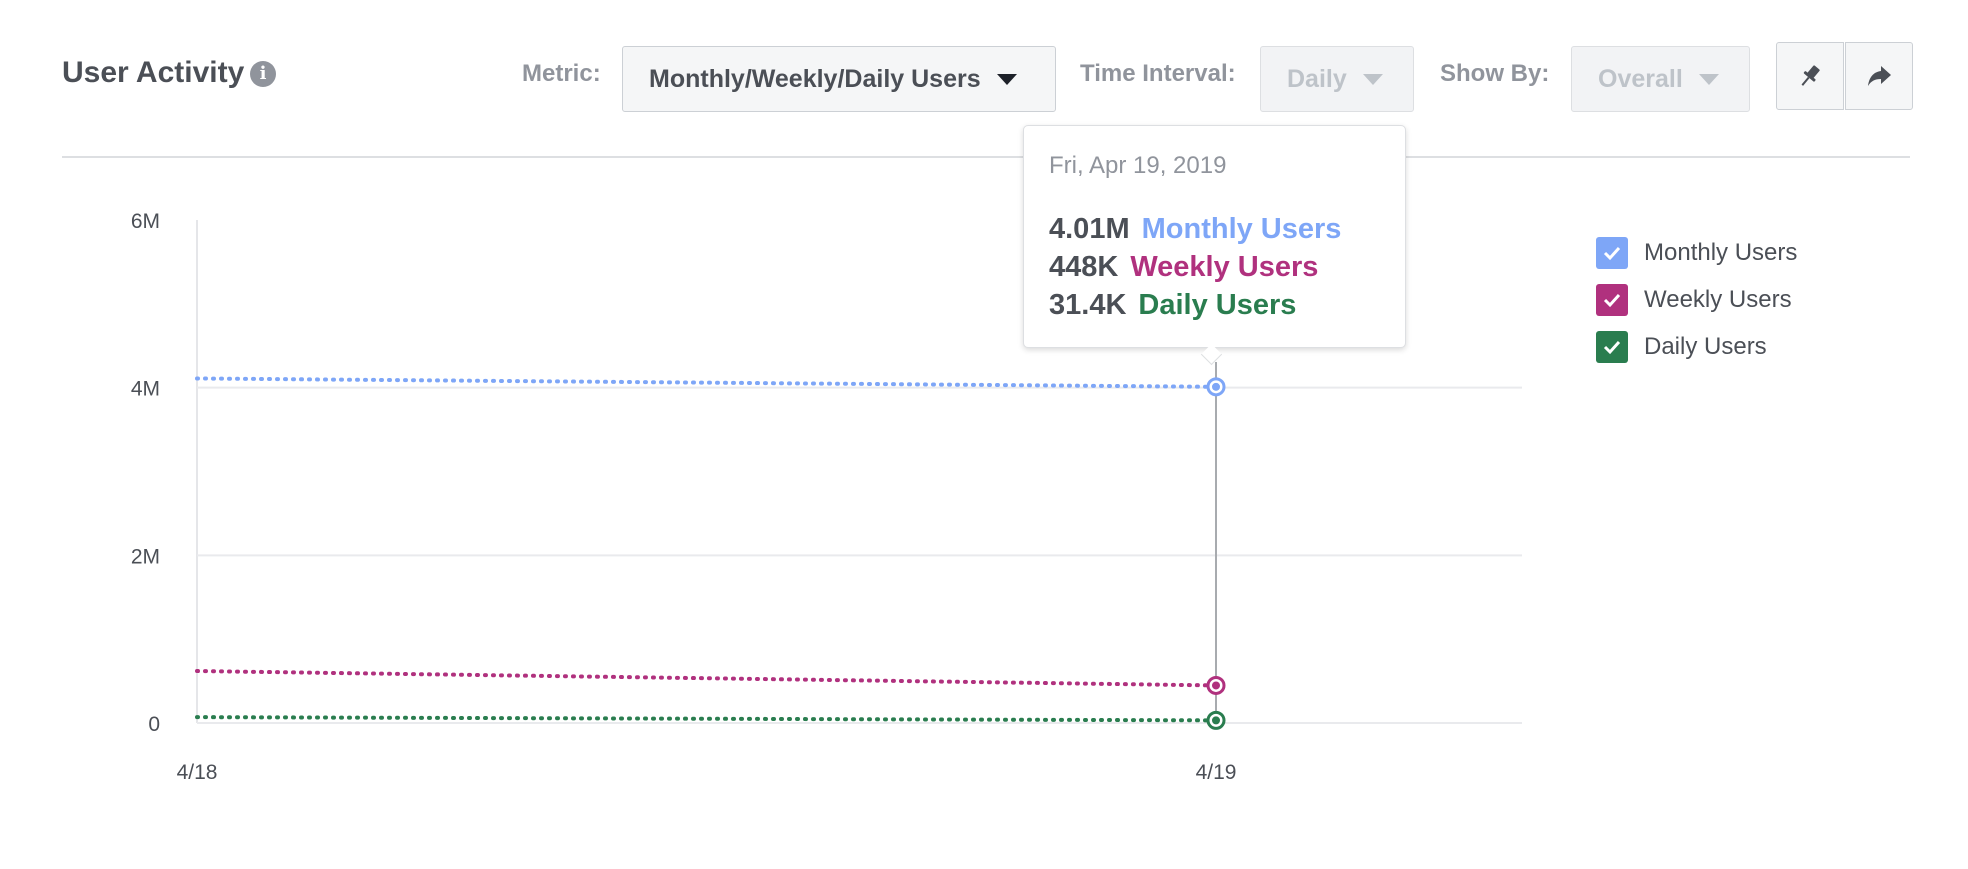 This screenshot has height=869, width=1968. I want to click on tooltip-date: Fri, Apr 19, 2019, so click(1138, 165).